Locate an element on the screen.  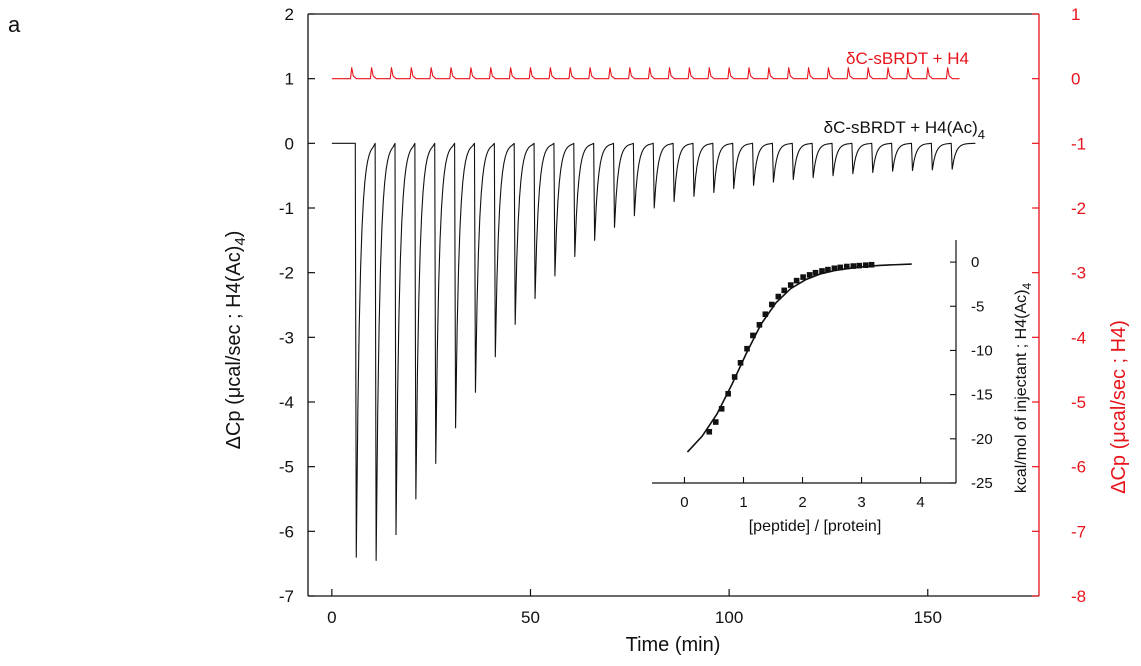
inset-y-tick-label: -5 is located at coordinates (977, 306).